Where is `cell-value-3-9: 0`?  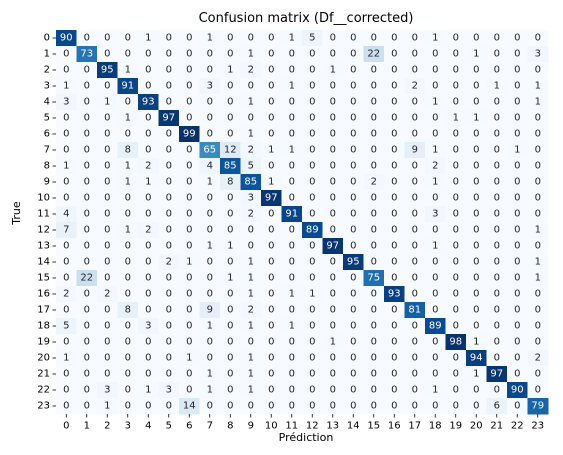 cell-value-3-9: 0 is located at coordinates (251, 86).